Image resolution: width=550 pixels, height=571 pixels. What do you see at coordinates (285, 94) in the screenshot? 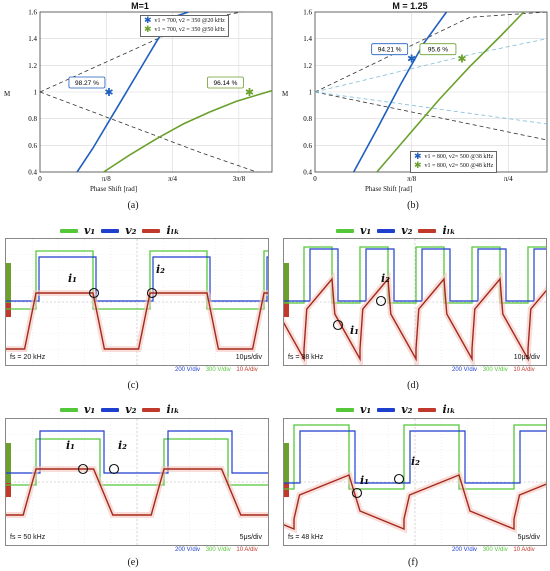
I see `plot-b-ylabel: M` at bounding box center [285, 94].